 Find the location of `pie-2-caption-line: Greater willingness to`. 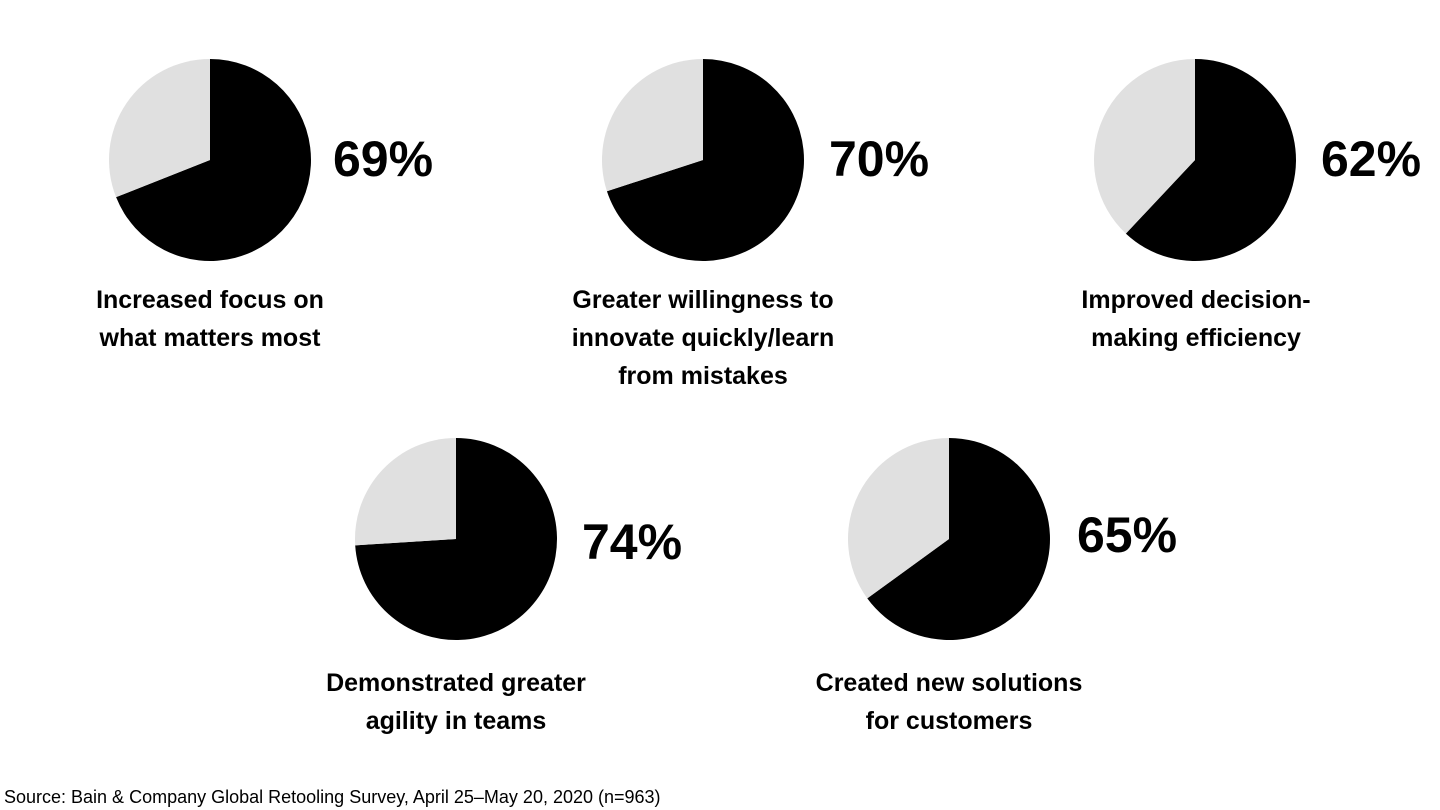

pie-2-caption-line: Greater willingness to is located at coordinates (703, 300).